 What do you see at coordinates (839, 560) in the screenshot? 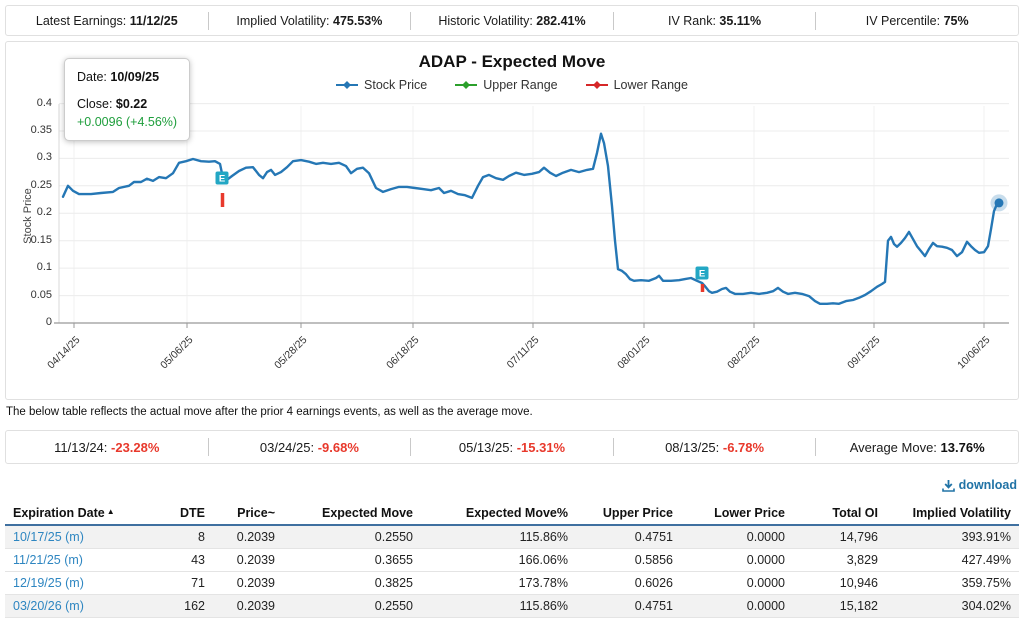
I see `table-cell: 3,829` at bounding box center [839, 560].